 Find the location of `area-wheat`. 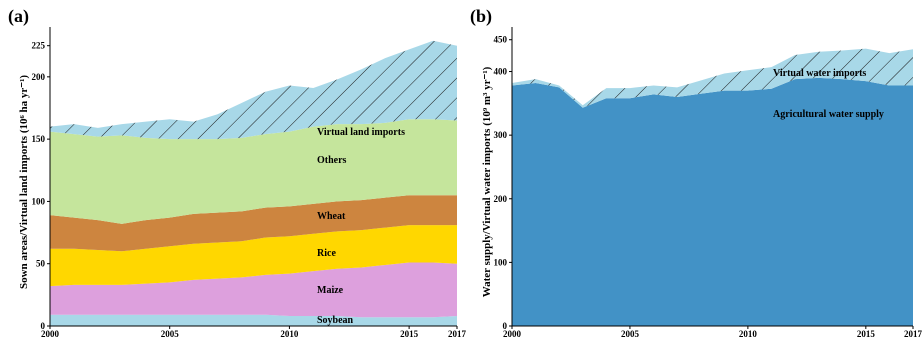

area-wheat is located at coordinates (253, 223).